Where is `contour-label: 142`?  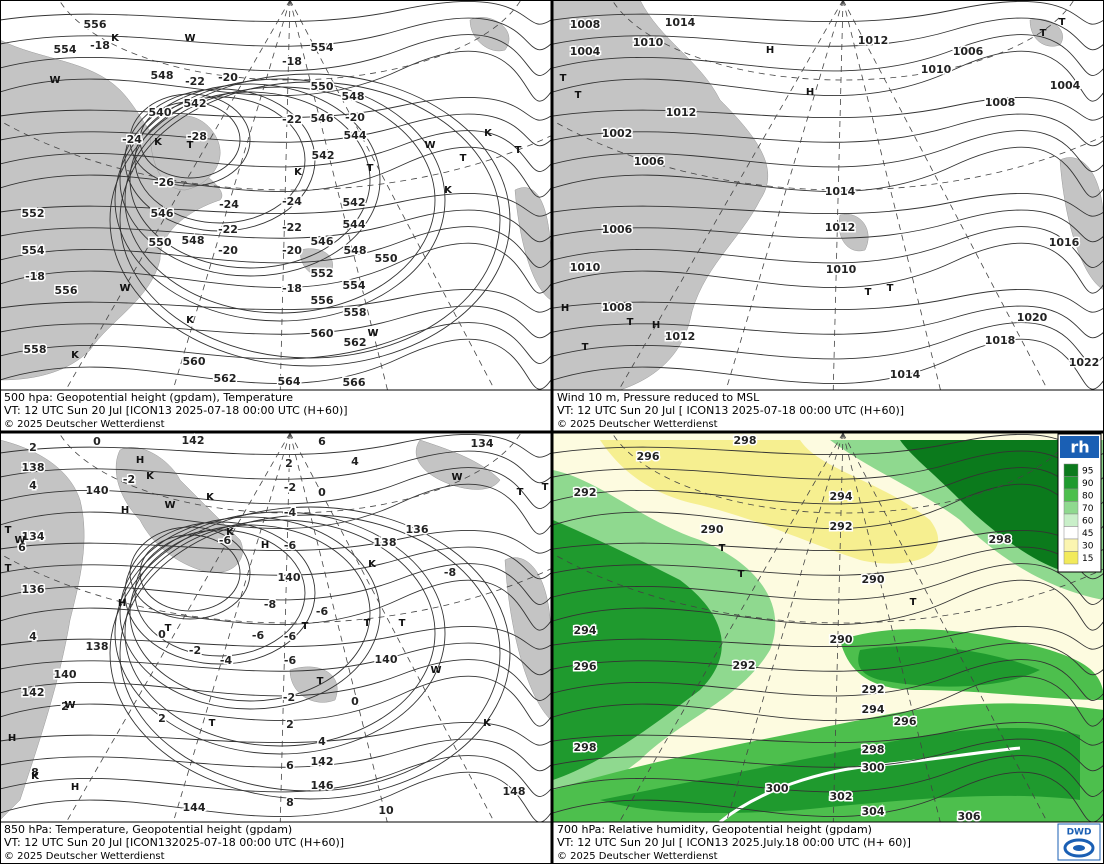 contour-label: 142 is located at coordinates (322, 761).